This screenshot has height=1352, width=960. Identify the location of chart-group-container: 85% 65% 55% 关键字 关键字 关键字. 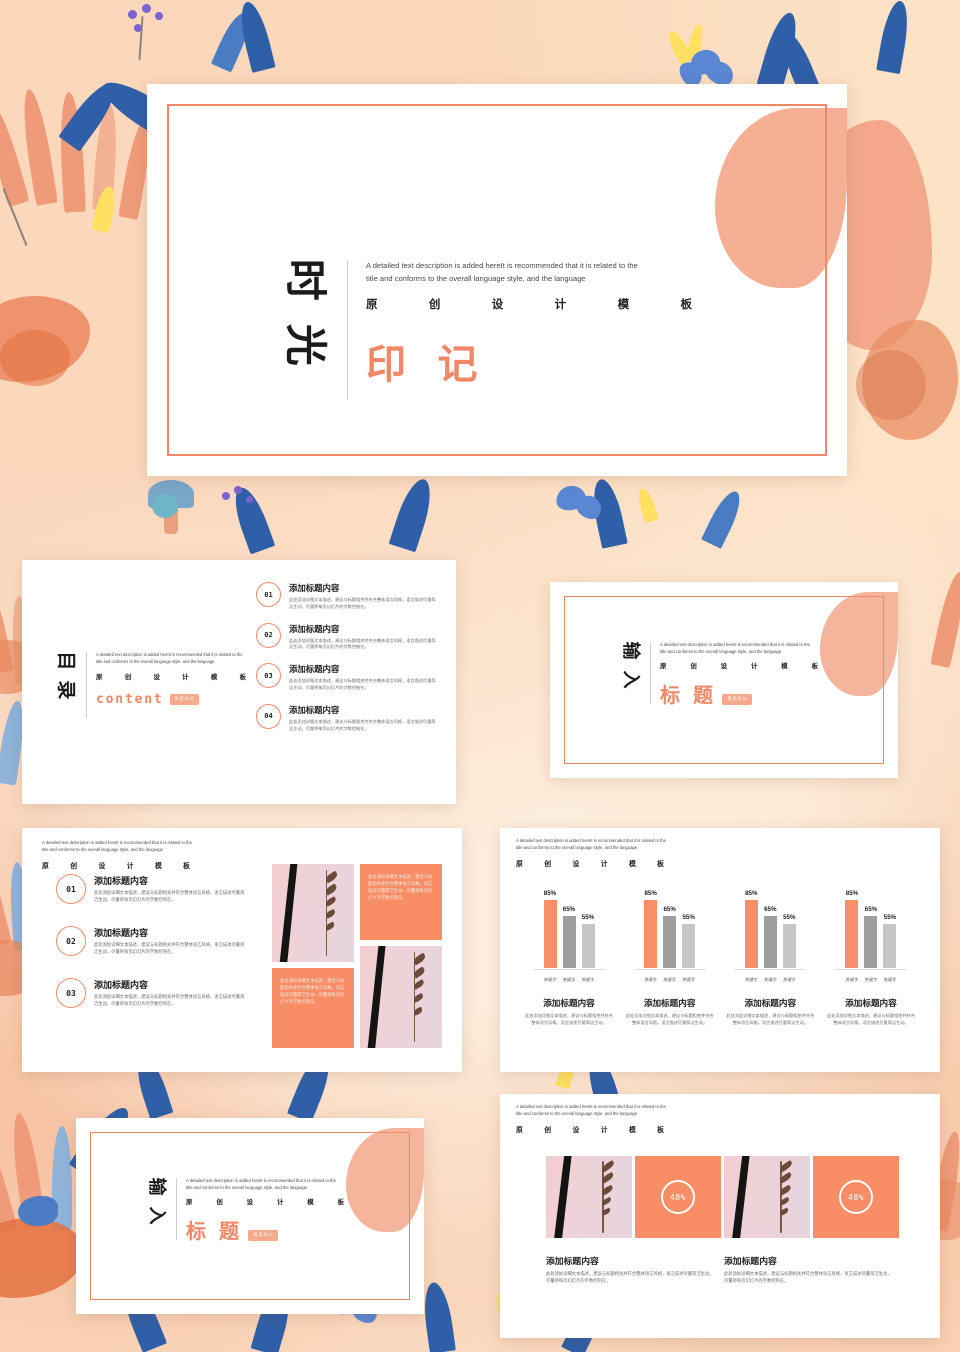
(720, 955).